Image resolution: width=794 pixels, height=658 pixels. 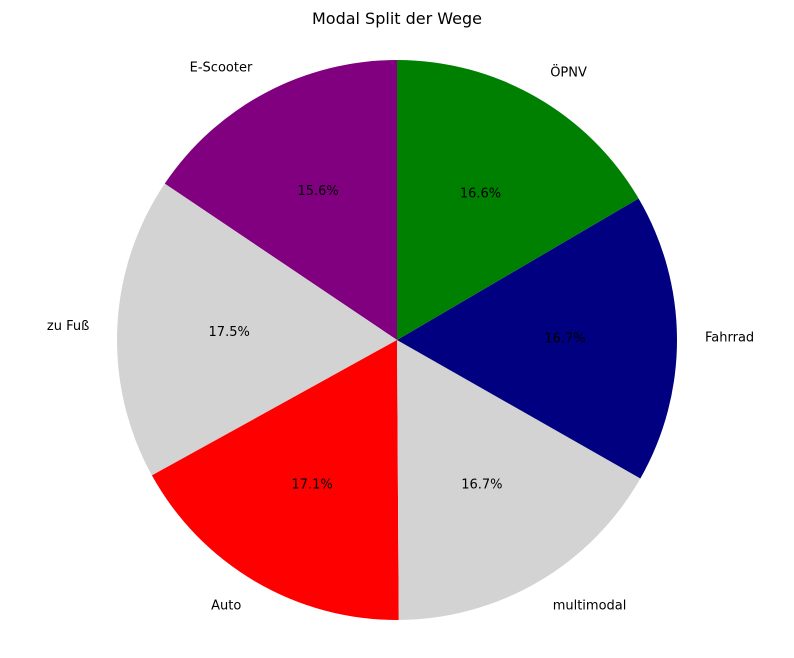 What do you see at coordinates (275, 480) in the screenshot?
I see `pie-slice-auto` at bounding box center [275, 480].